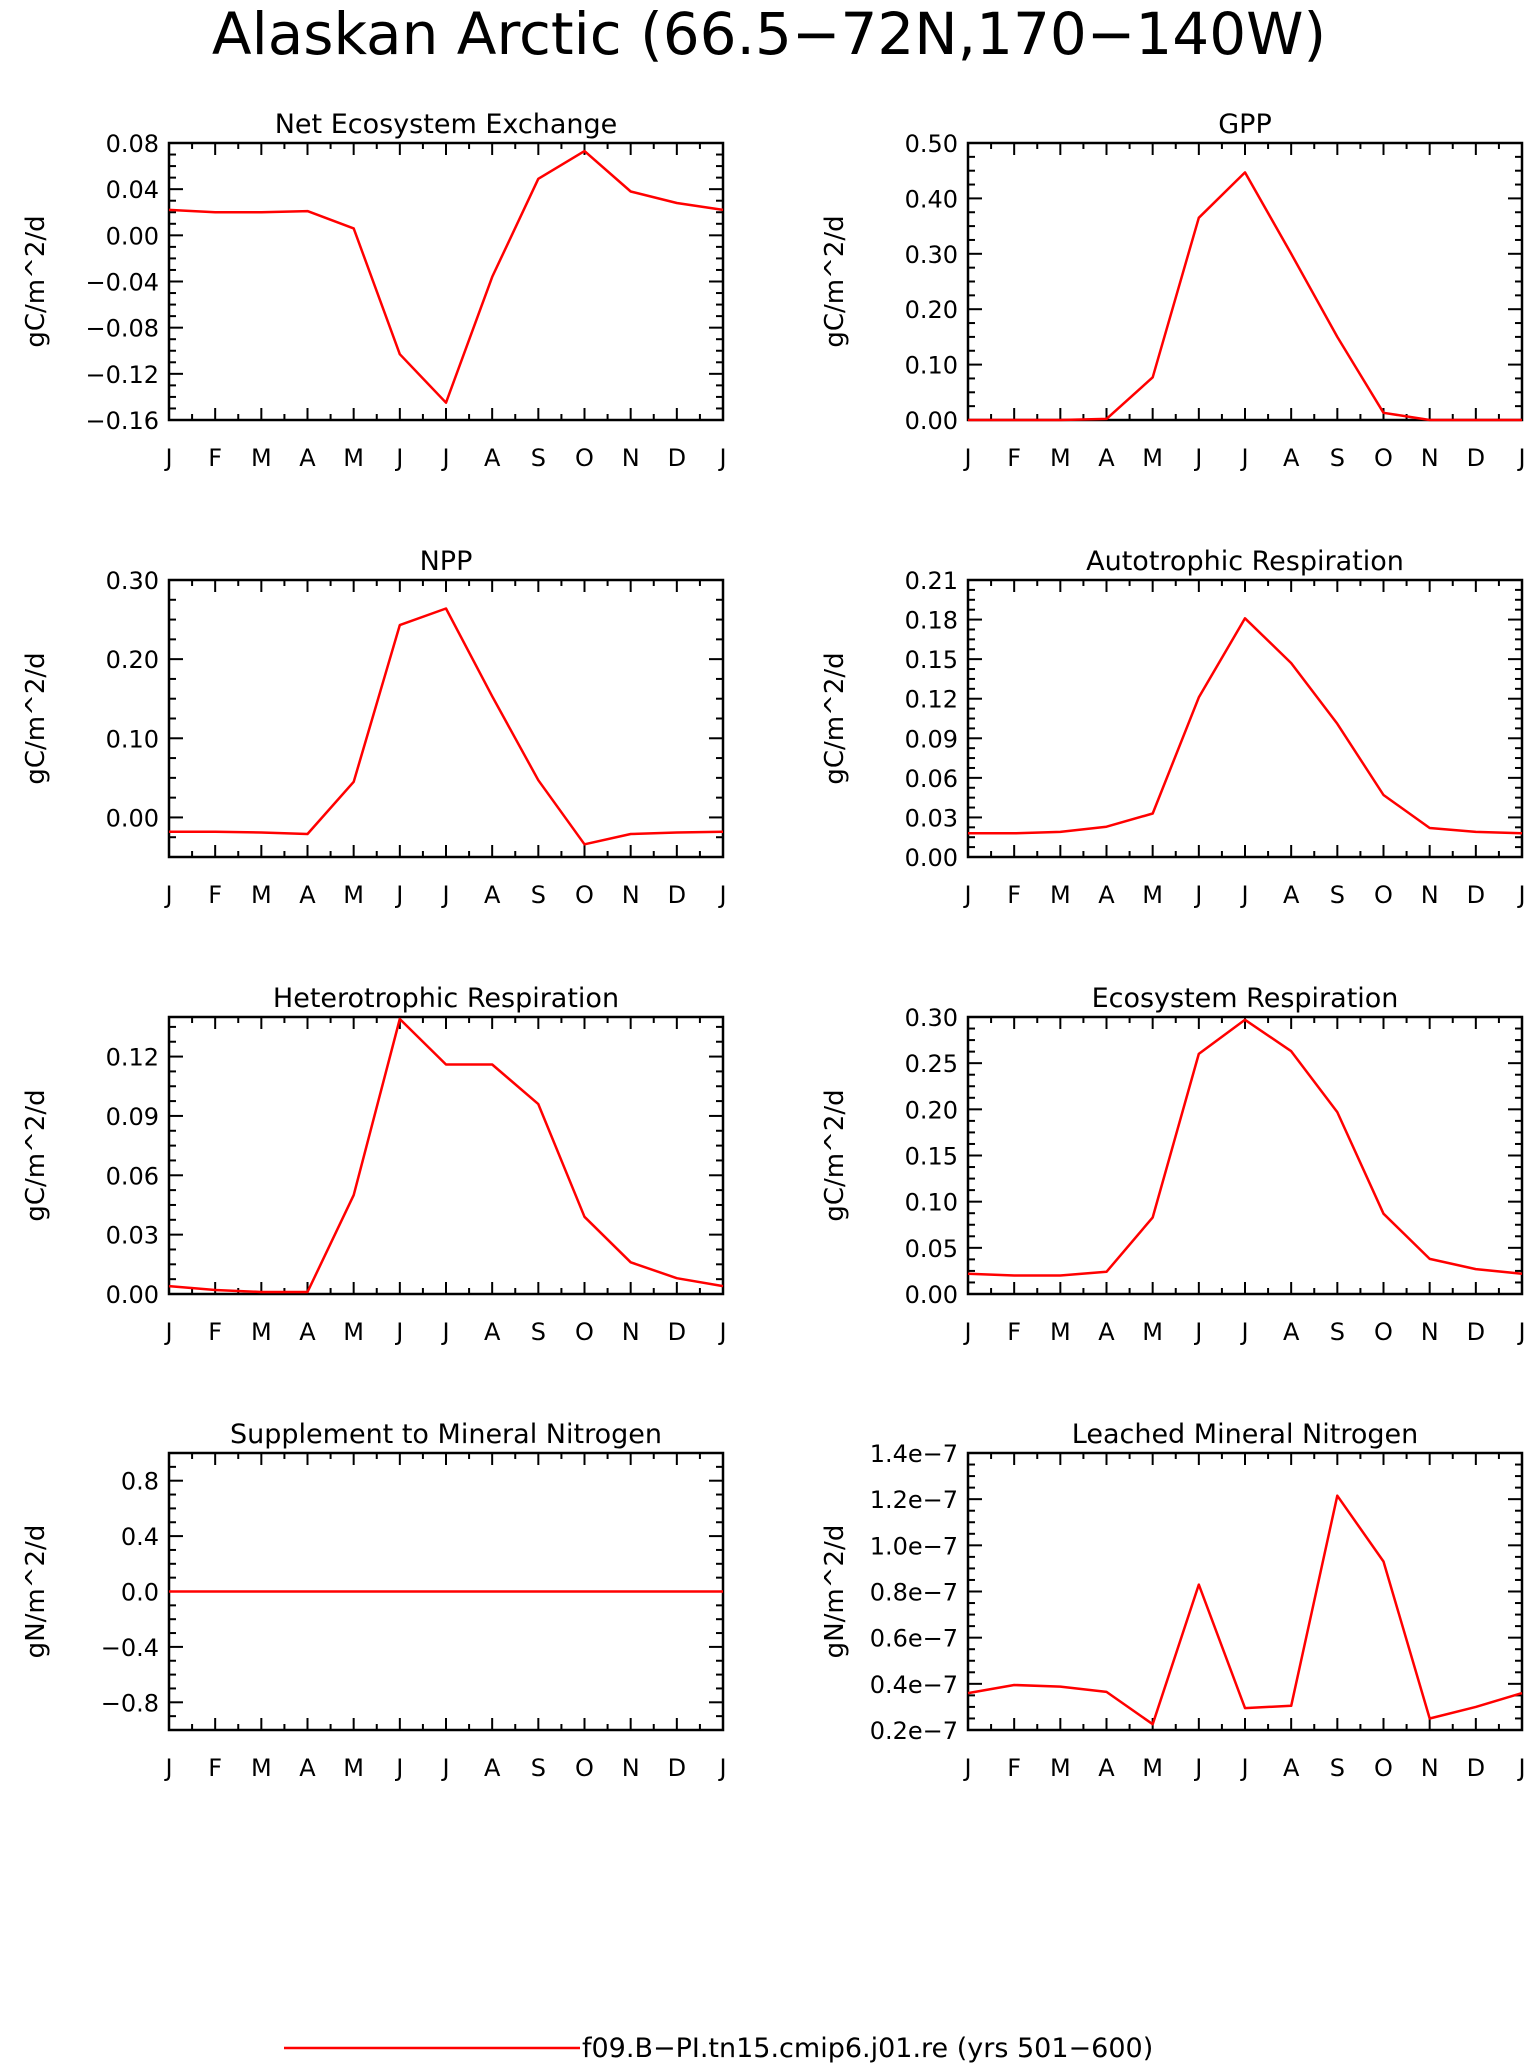 The image size is (1539, 2067). I want to click on supplement-to-mineral-nitrogen-ytick-label: −0.4, so click(130, 1648).